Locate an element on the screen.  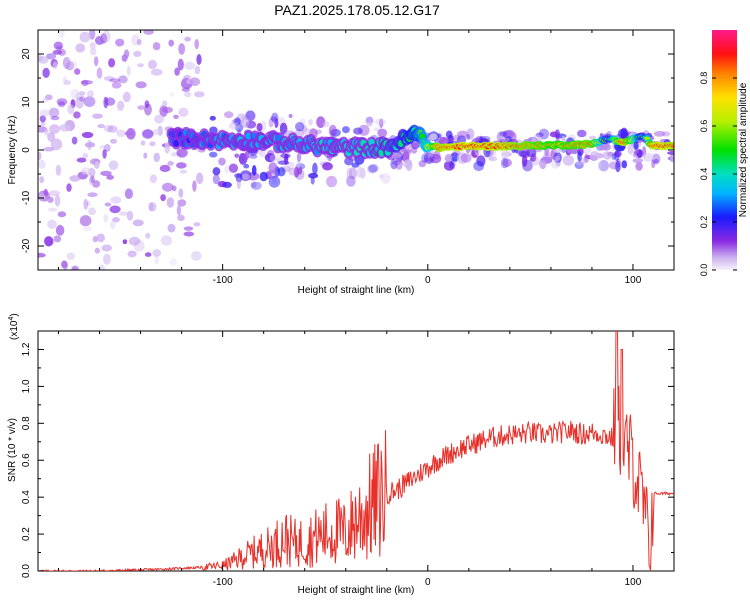
snr-multiplier-close: ) is located at coordinates (14, 314).